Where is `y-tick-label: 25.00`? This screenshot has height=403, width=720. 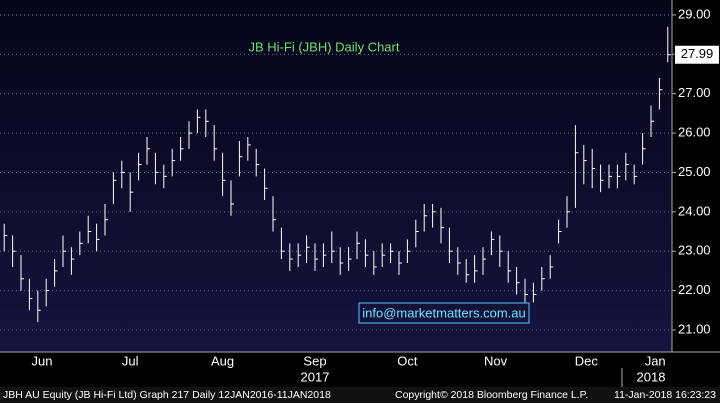
y-tick-label: 25.00 is located at coordinates (694, 171).